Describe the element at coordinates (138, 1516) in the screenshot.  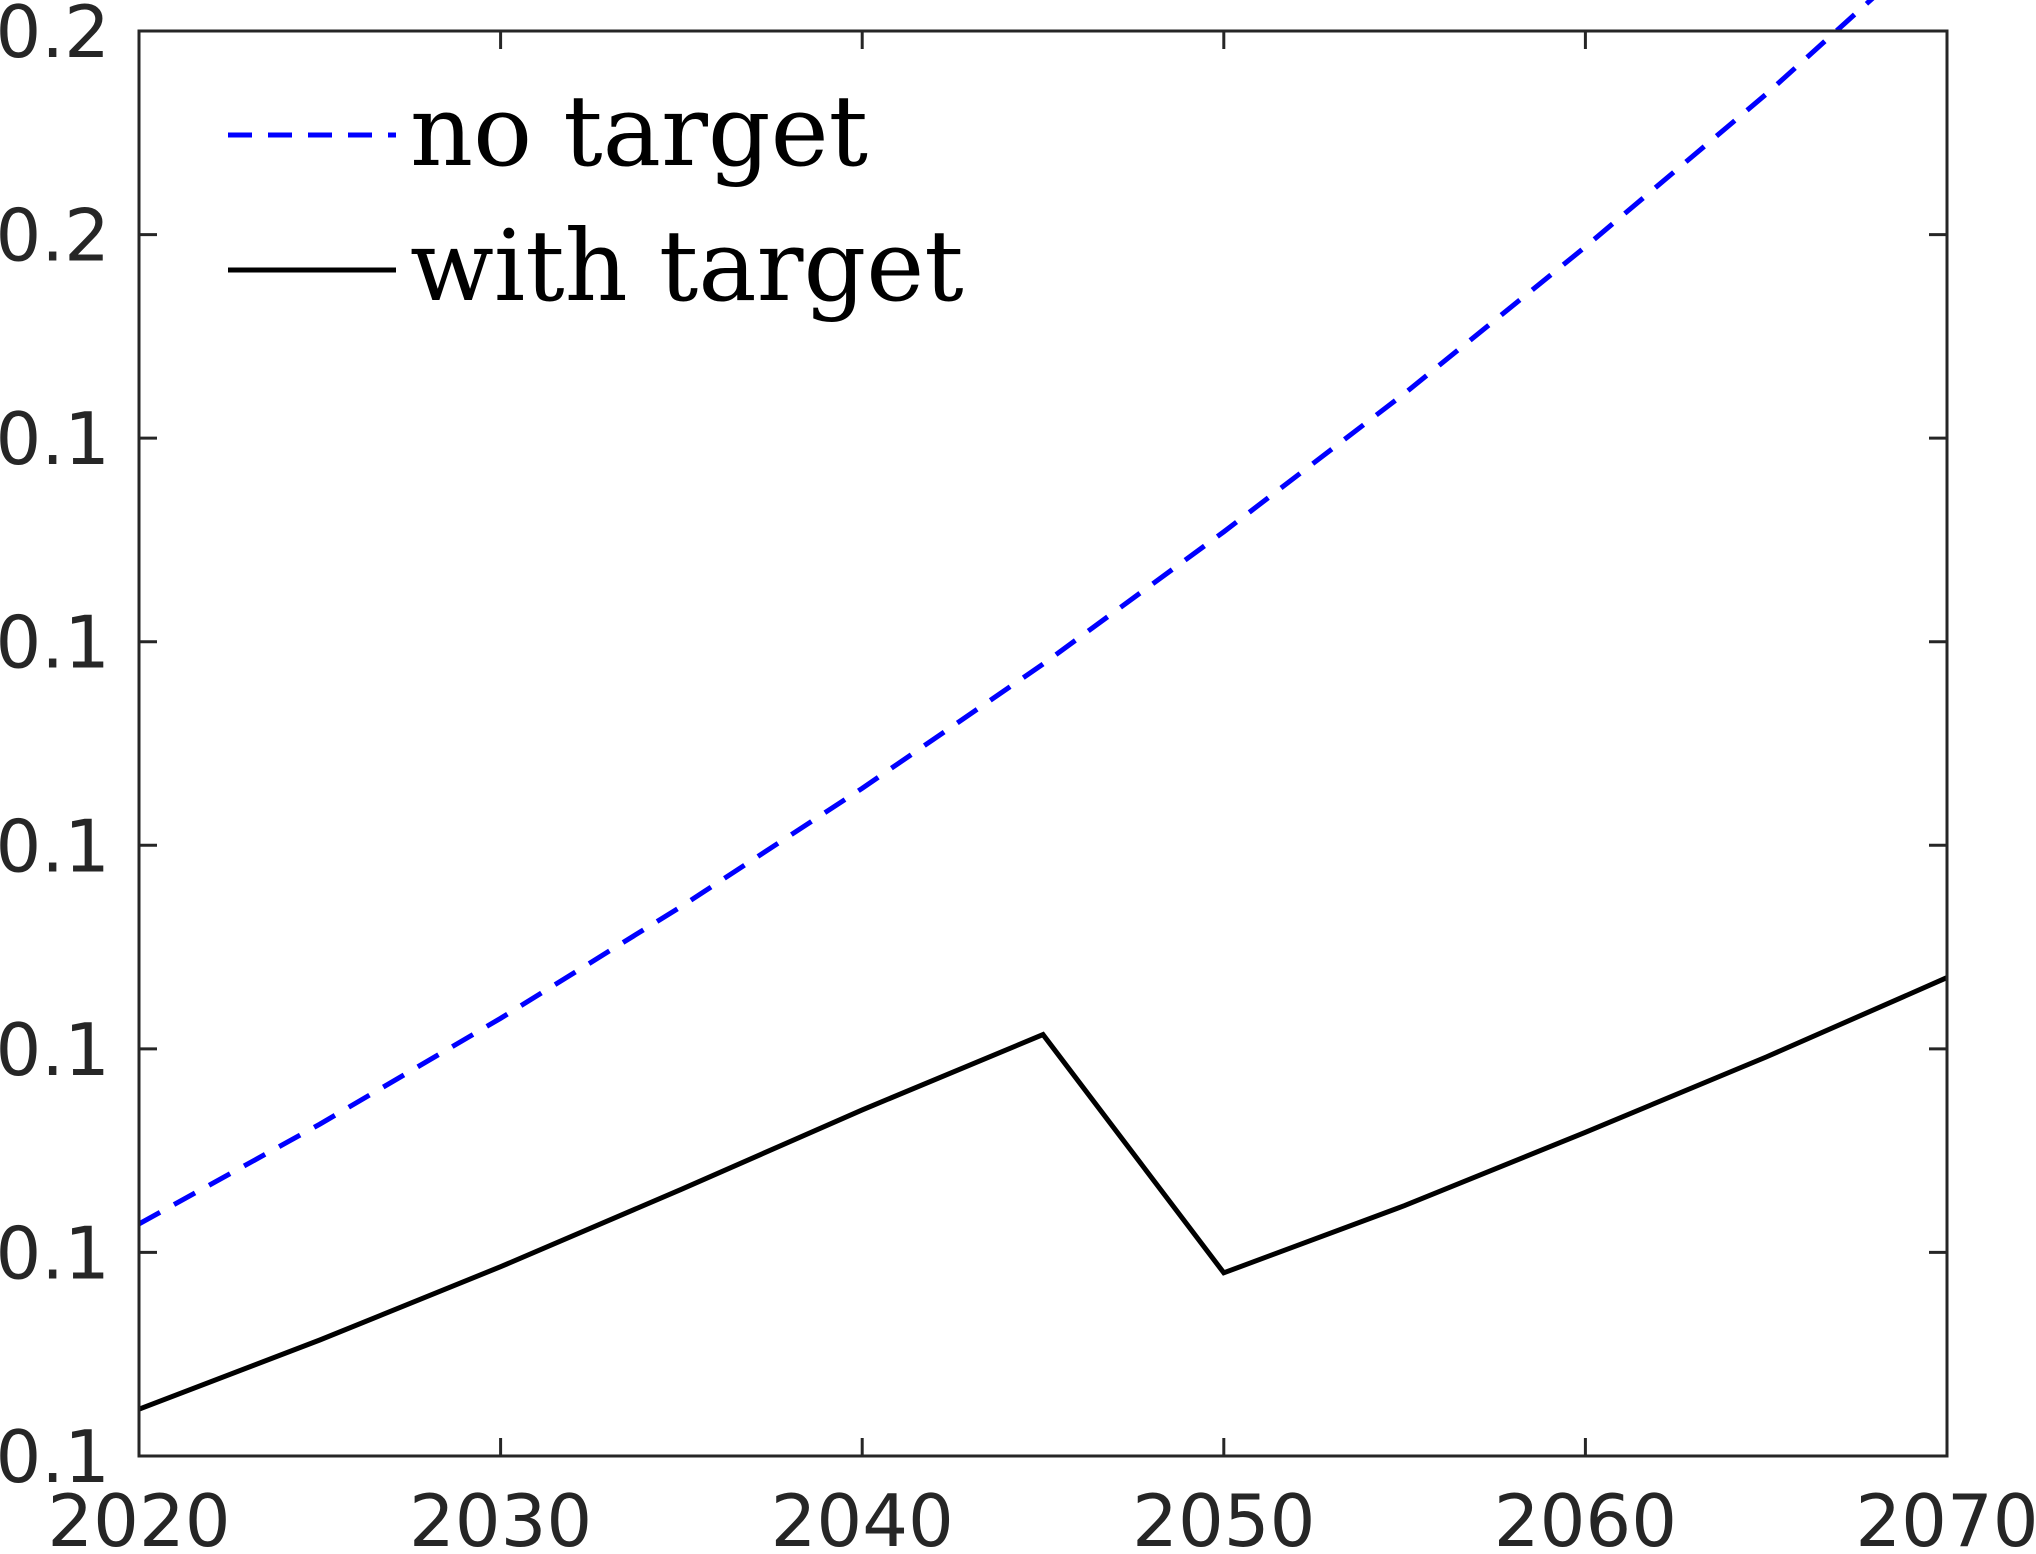
I see `x-tick-label: 2020` at that location.